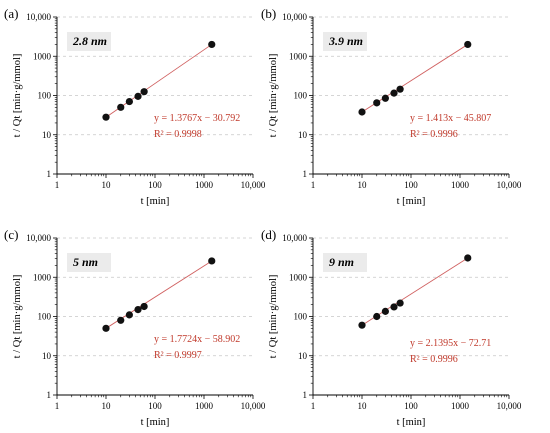 This screenshot has width=550, height=433. Describe the element at coordinates (197, 339) in the screenshot. I see `fit-equation: y = 1.7724x − 58.902` at that location.